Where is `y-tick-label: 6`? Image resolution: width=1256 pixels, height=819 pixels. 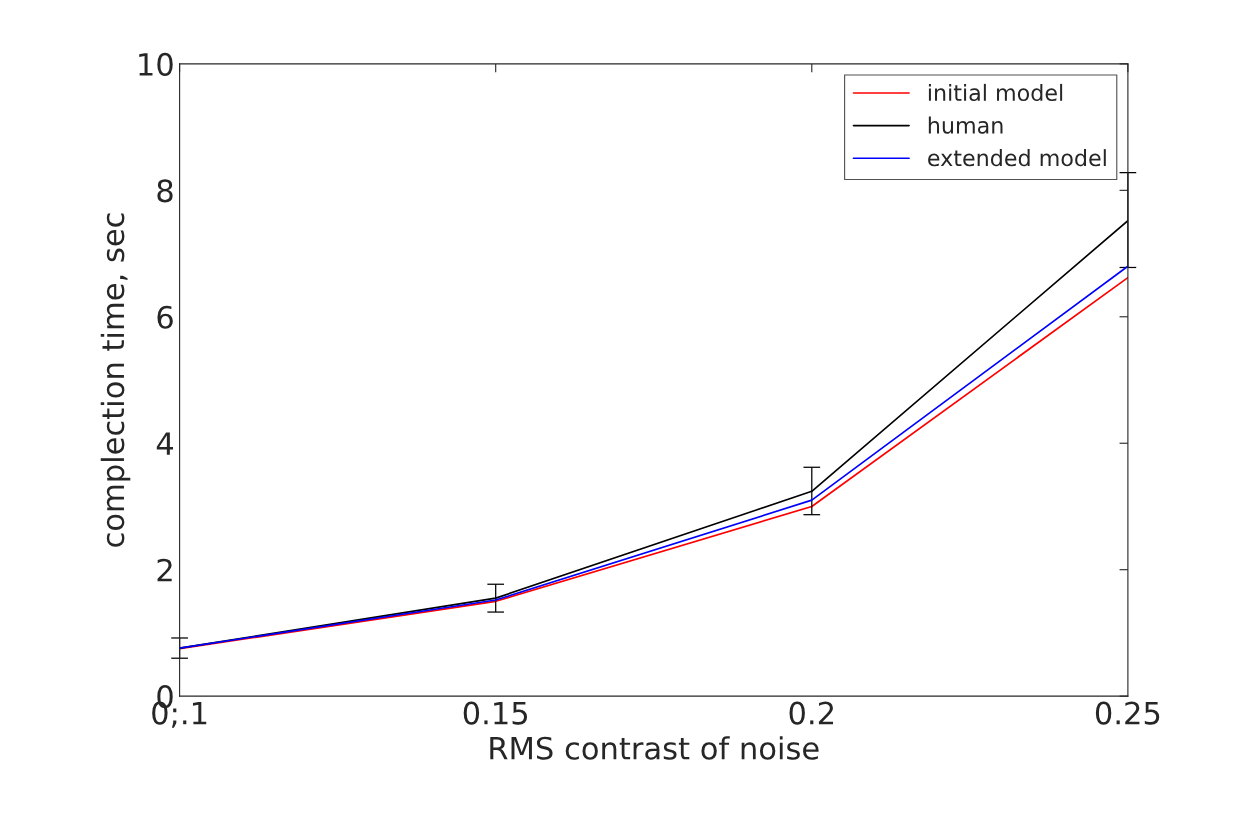 y-tick-label: 6 is located at coordinates (165, 317).